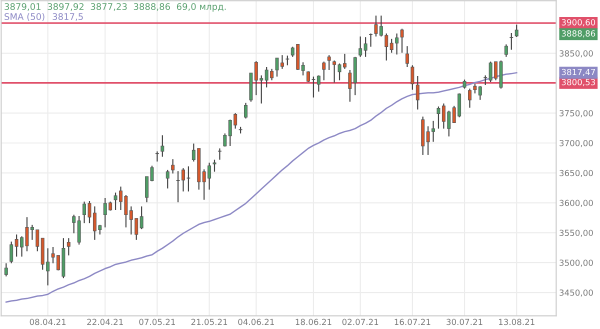  I want to click on text: 3888,86, so click(579, 34).